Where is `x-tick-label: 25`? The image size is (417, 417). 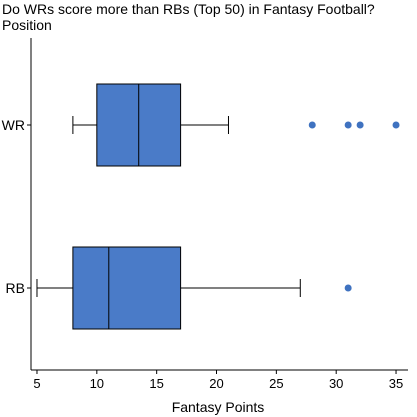
x-tick-label: 25 is located at coordinates (276, 383).